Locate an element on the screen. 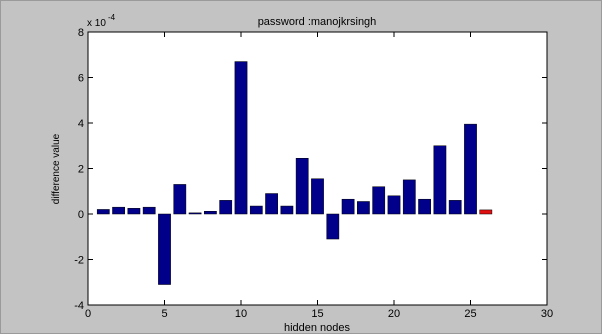 The width and height of the screenshot is (602, 334). chart-title: password :manojkrsingh is located at coordinates (317, 22).